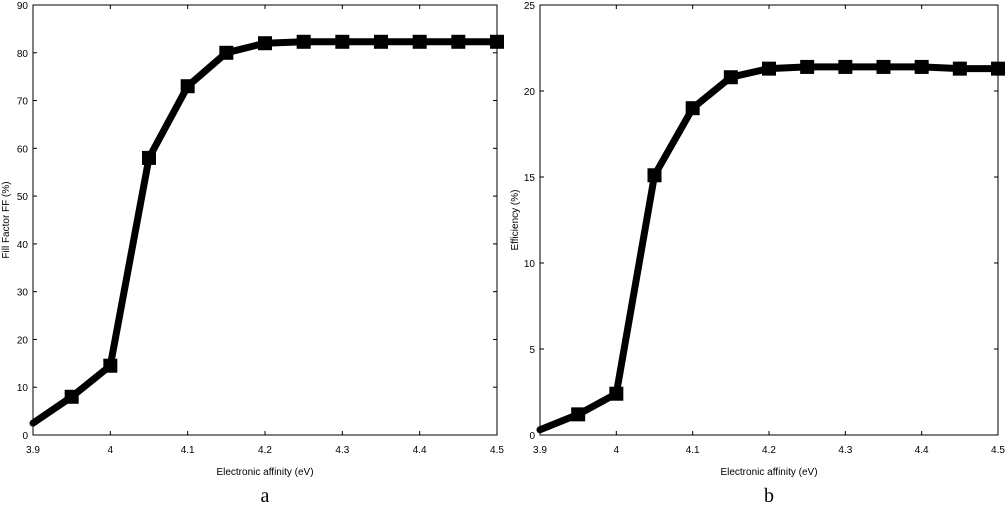 The height and width of the screenshot is (506, 1006). Describe the element at coordinates (23, 245) in the screenshot. I see `y-tick-label: 40` at that location.